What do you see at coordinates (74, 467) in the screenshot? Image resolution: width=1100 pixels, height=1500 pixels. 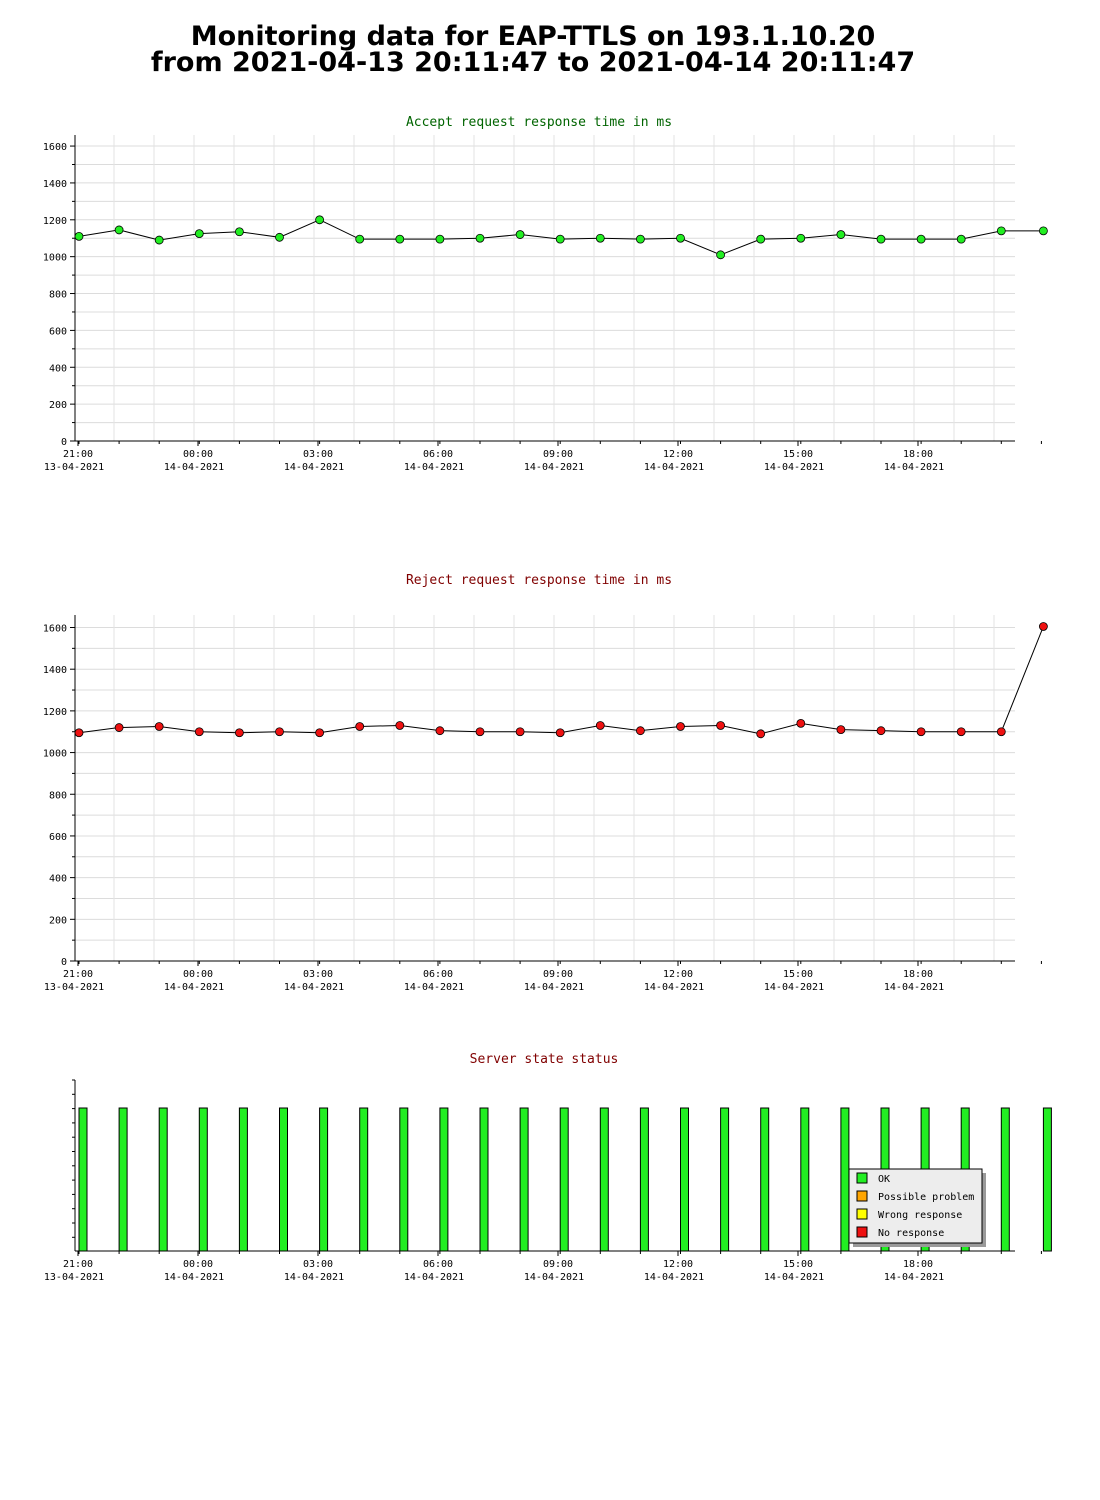 I see `accept-x-tick-date: 13-04-2021` at bounding box center [74, 467].